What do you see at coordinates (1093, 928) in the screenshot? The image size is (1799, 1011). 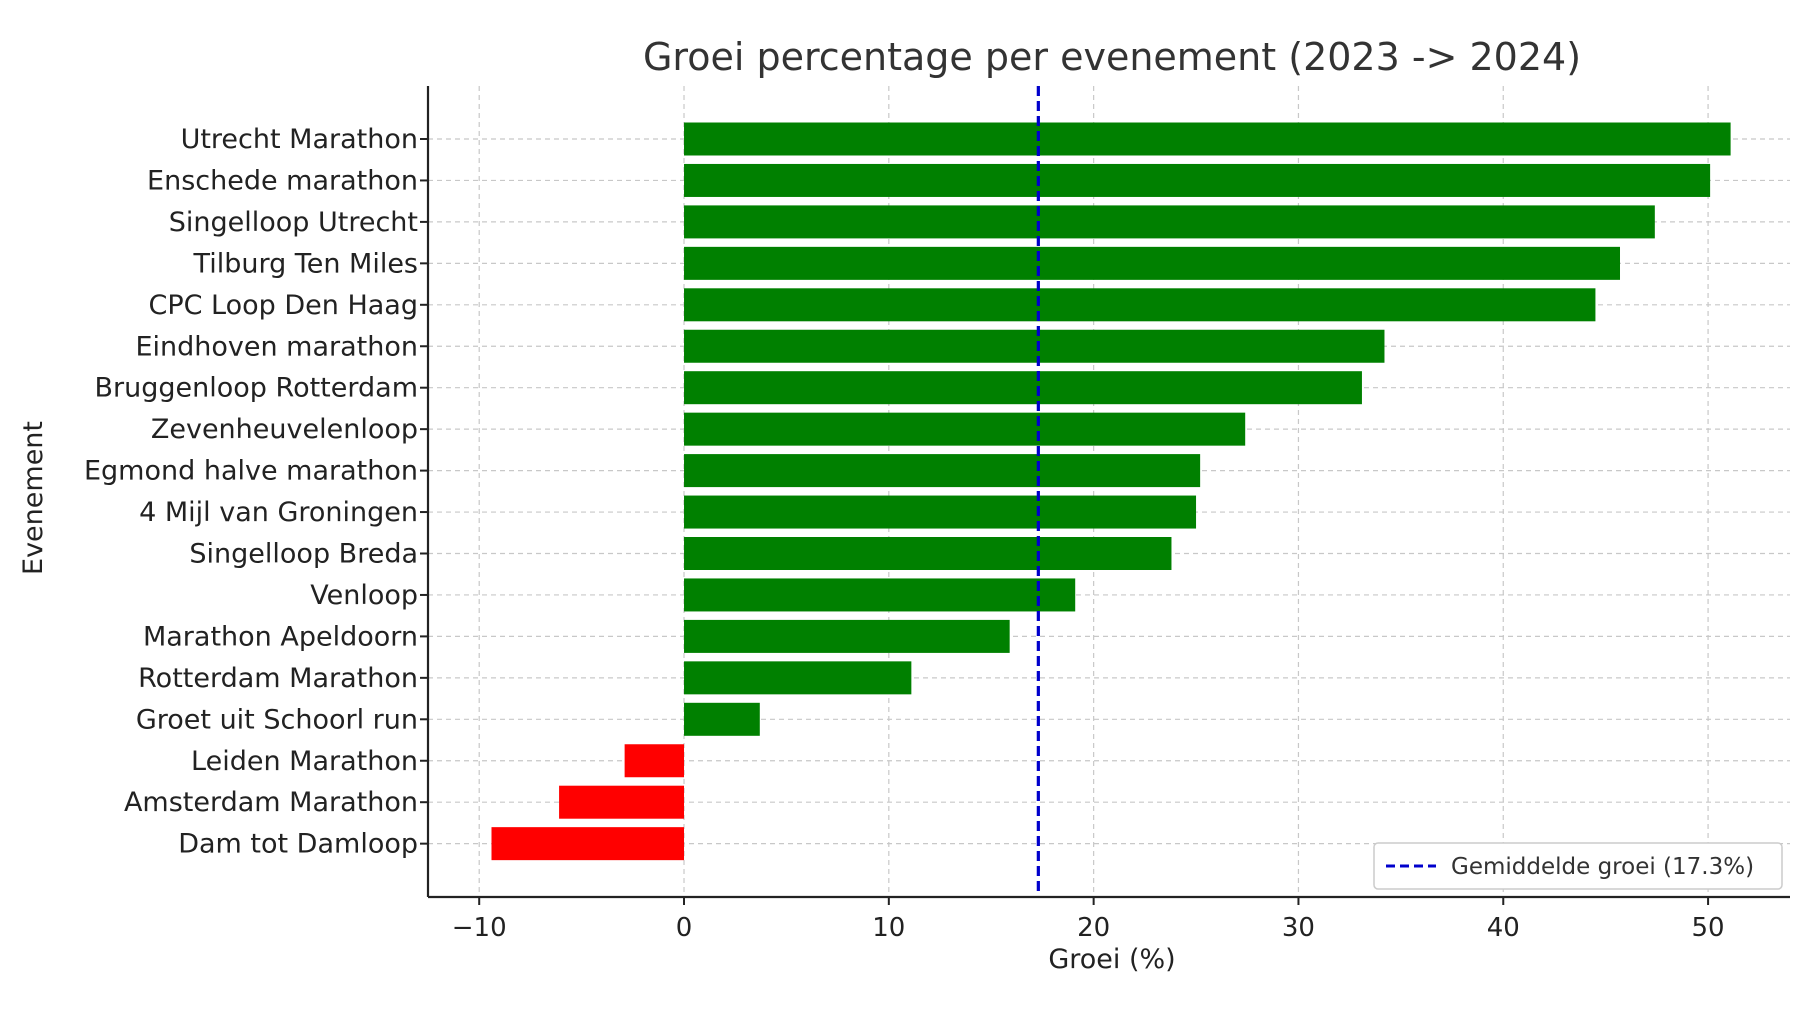 I see `x-tick-label: 20` at bounding box center [1093, 928].